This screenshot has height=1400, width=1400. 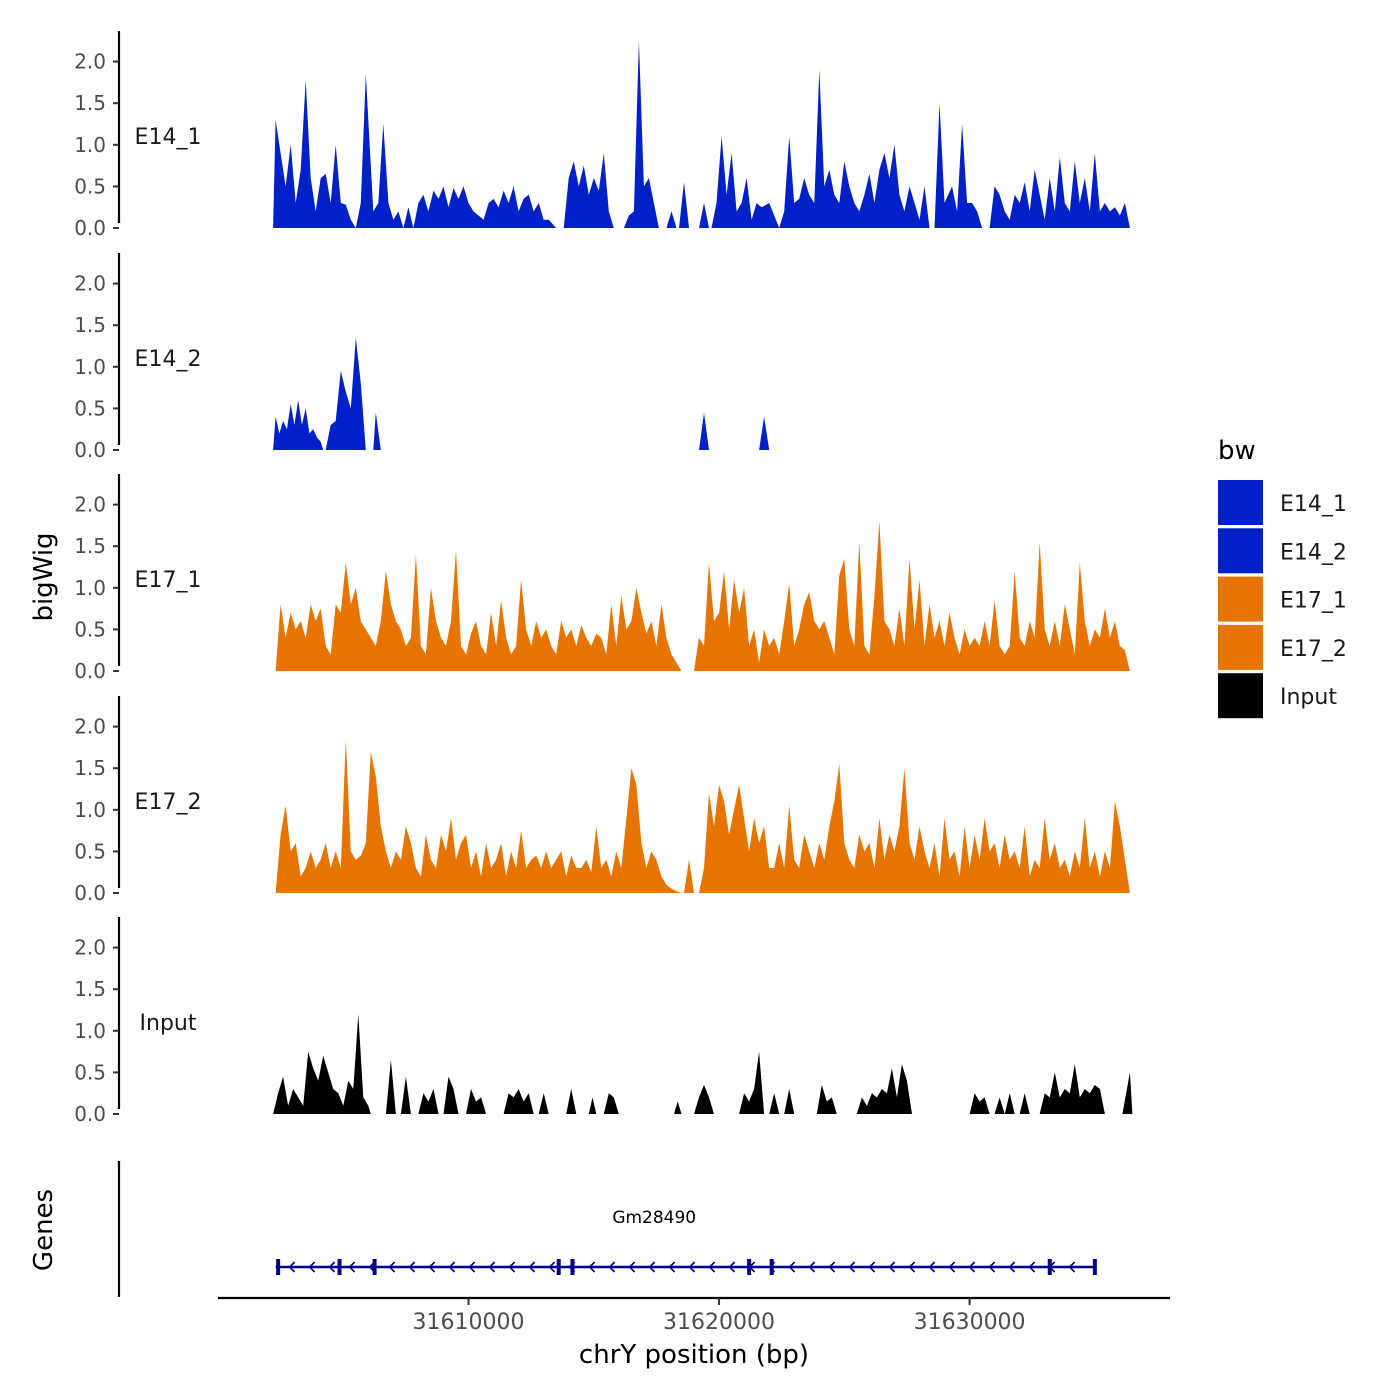 What do you see at coordinates (1313, 504) in the screenshot?
I see `legend-label-e14-1: E14_1` at bounding box center [1313, 504].